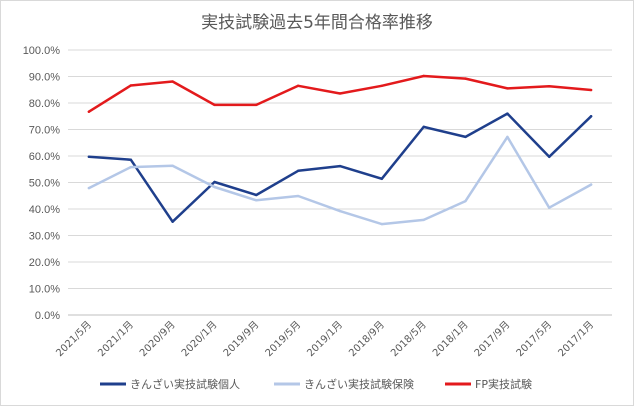  Describe the element at coordinates (44, 78) in the screenshot. I see `y-tick-label: 90.0%` at that location.